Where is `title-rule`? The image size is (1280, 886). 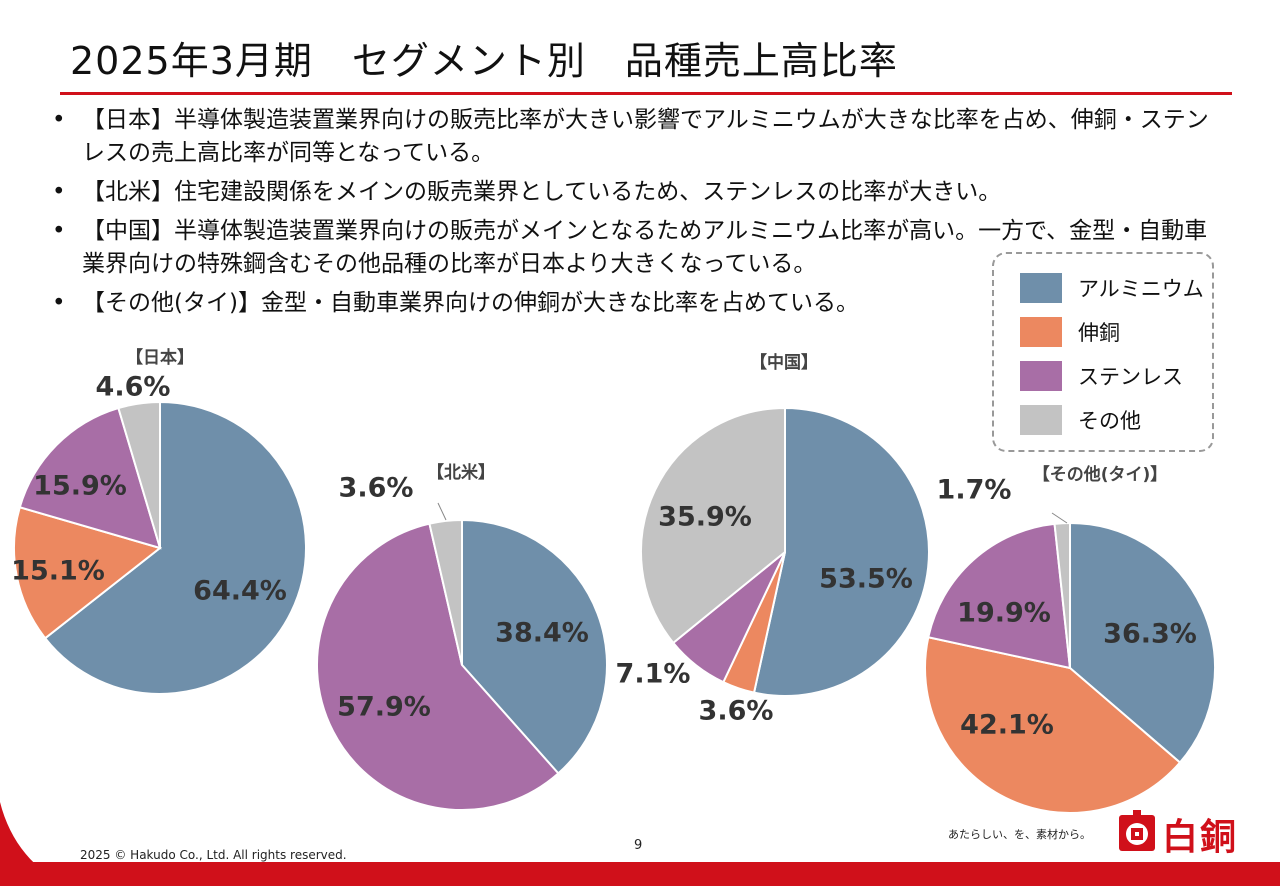 title-rule is located at coordinates (646, 93).